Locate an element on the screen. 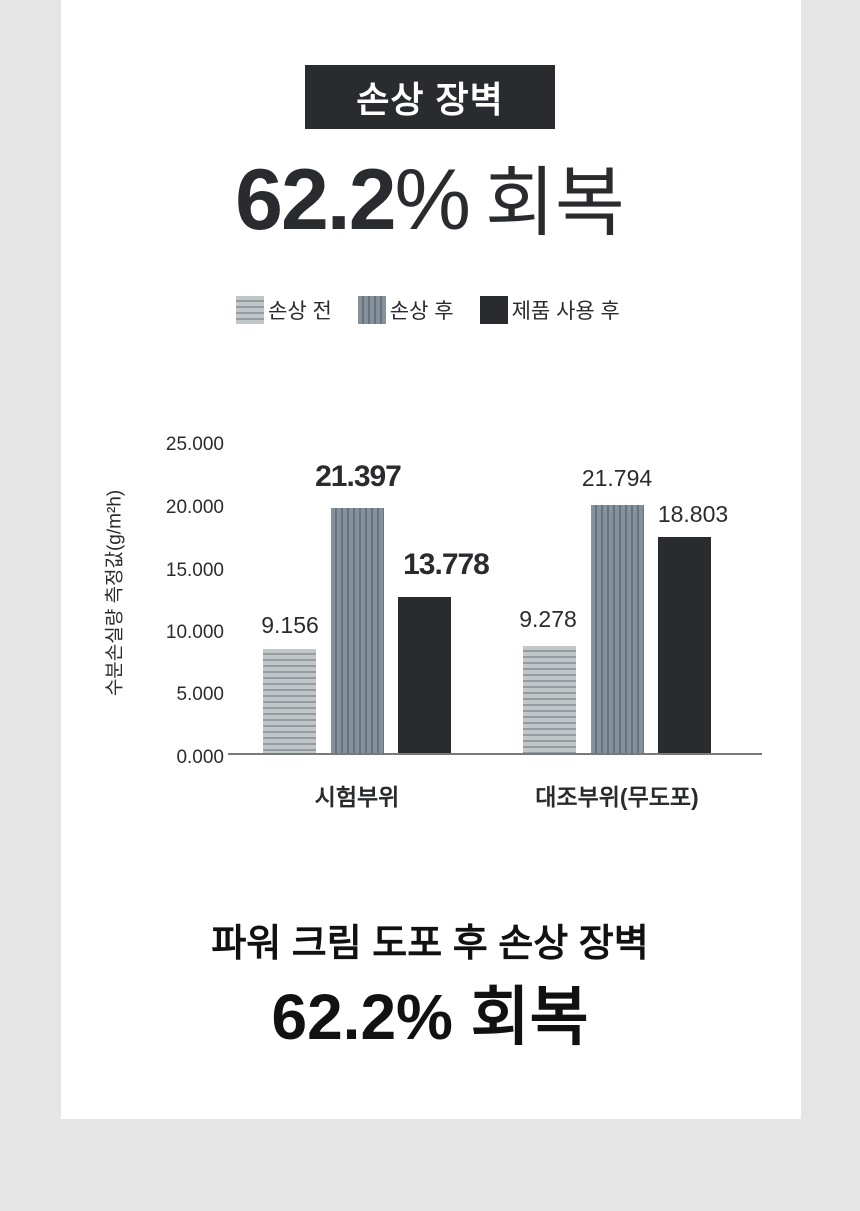  headline: 62.2% 회복 is located at coordinates (430, 202).